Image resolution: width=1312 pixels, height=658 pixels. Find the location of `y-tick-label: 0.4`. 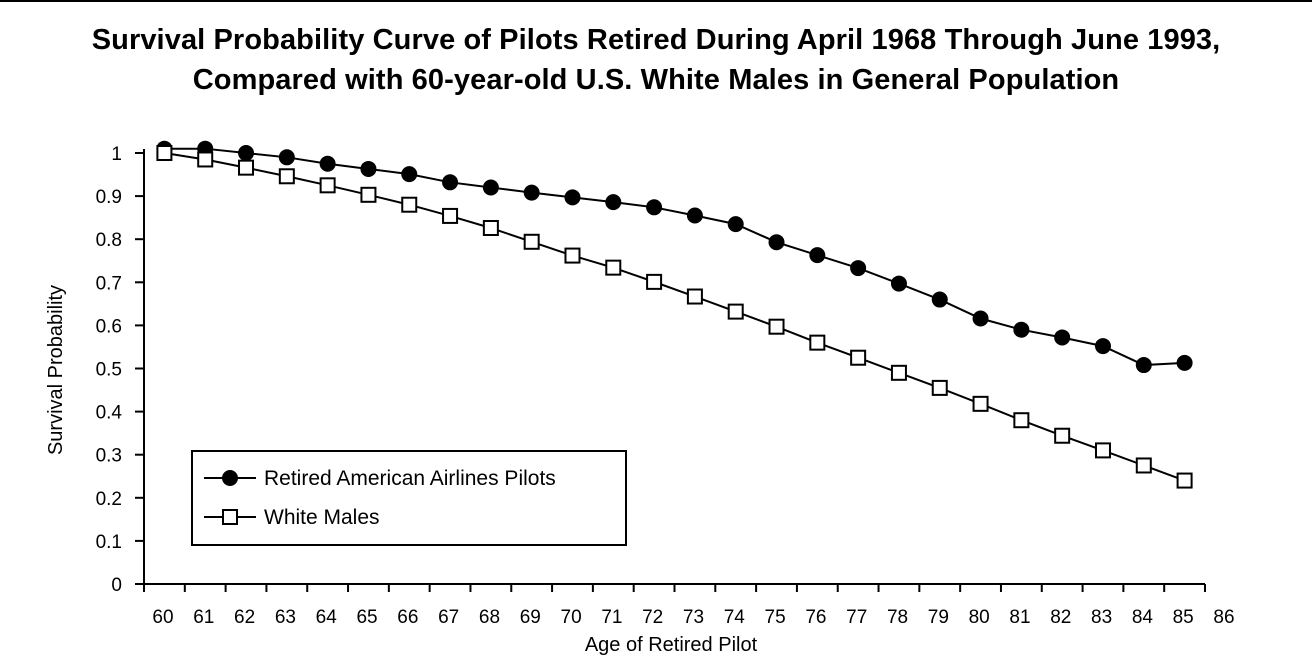

y-tick-label: 0.4 is located at coordinates (109, 413).